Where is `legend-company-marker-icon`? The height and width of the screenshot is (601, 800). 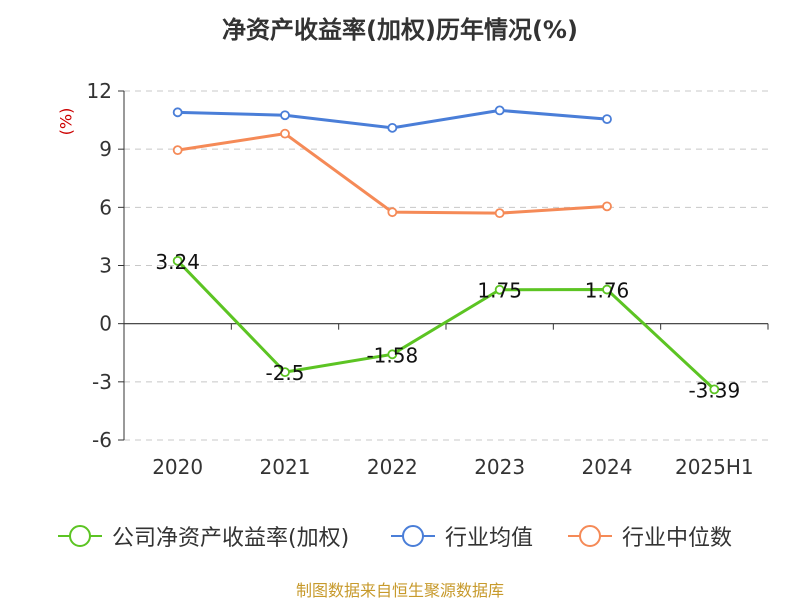 legend-company-marker-icon is located at coordinates (80, 536).